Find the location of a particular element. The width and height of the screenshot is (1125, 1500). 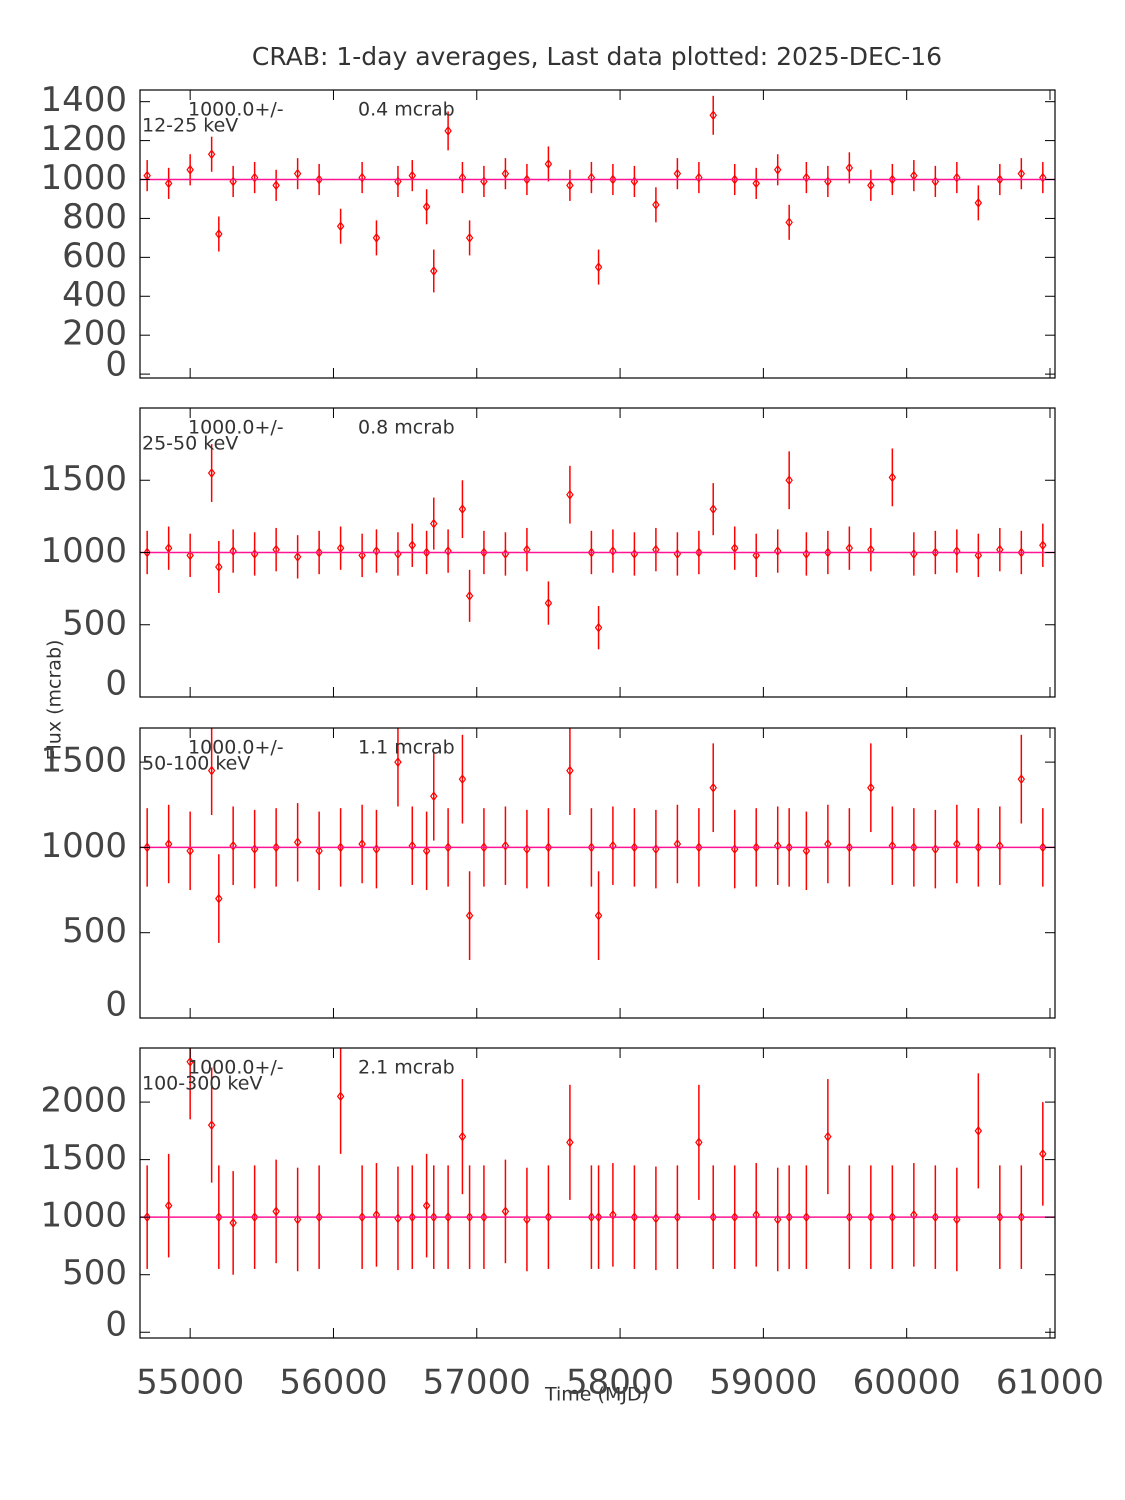

y-tick-label: 0 is located at coordinates (116, 365).